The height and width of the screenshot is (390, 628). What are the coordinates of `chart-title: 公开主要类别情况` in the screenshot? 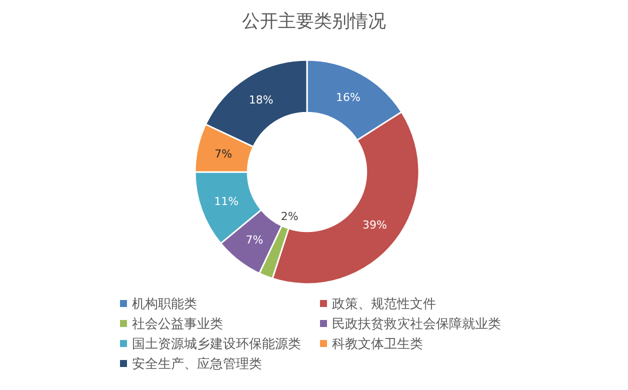 It's located at (314, 21).